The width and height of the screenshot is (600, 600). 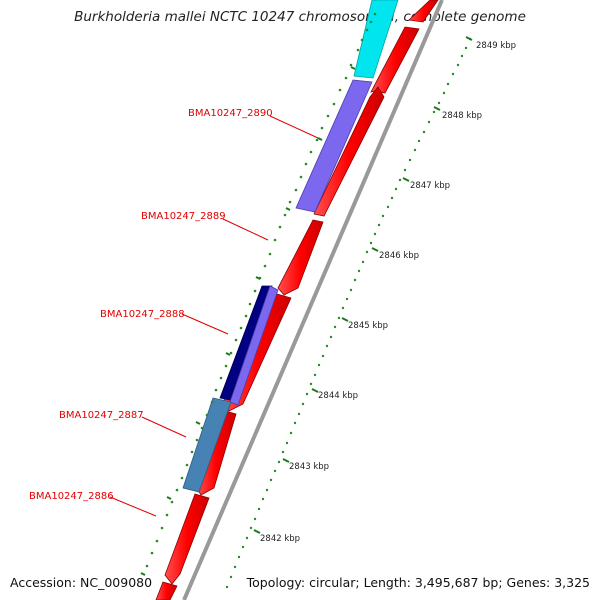 I want to click on gene-label: BMA10247_2886, so click(x=71, y=496).